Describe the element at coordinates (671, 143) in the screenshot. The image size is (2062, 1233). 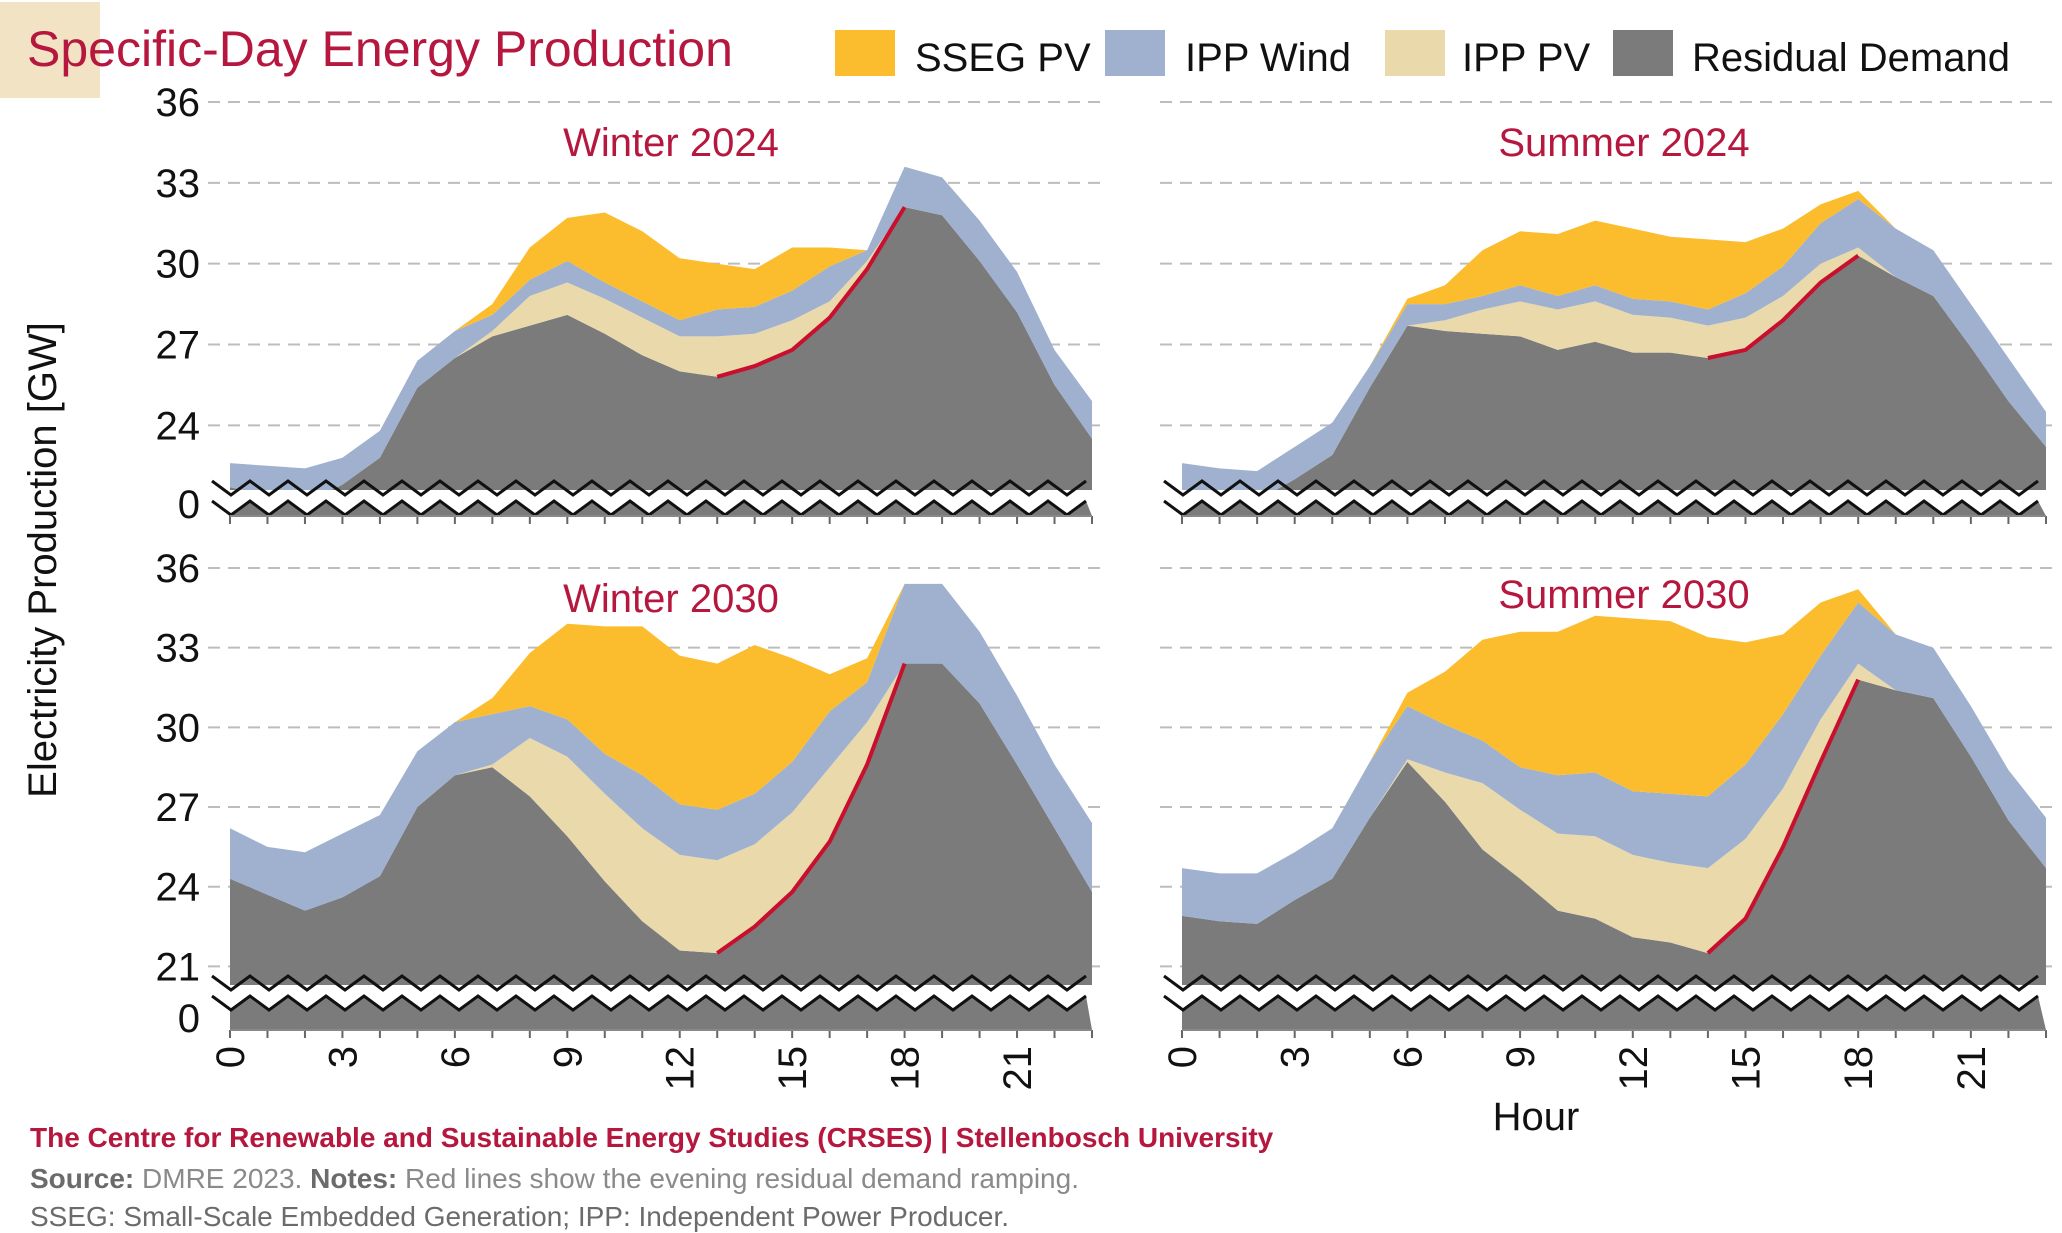
I see `panel-title-0: Winter 2024` at that location.